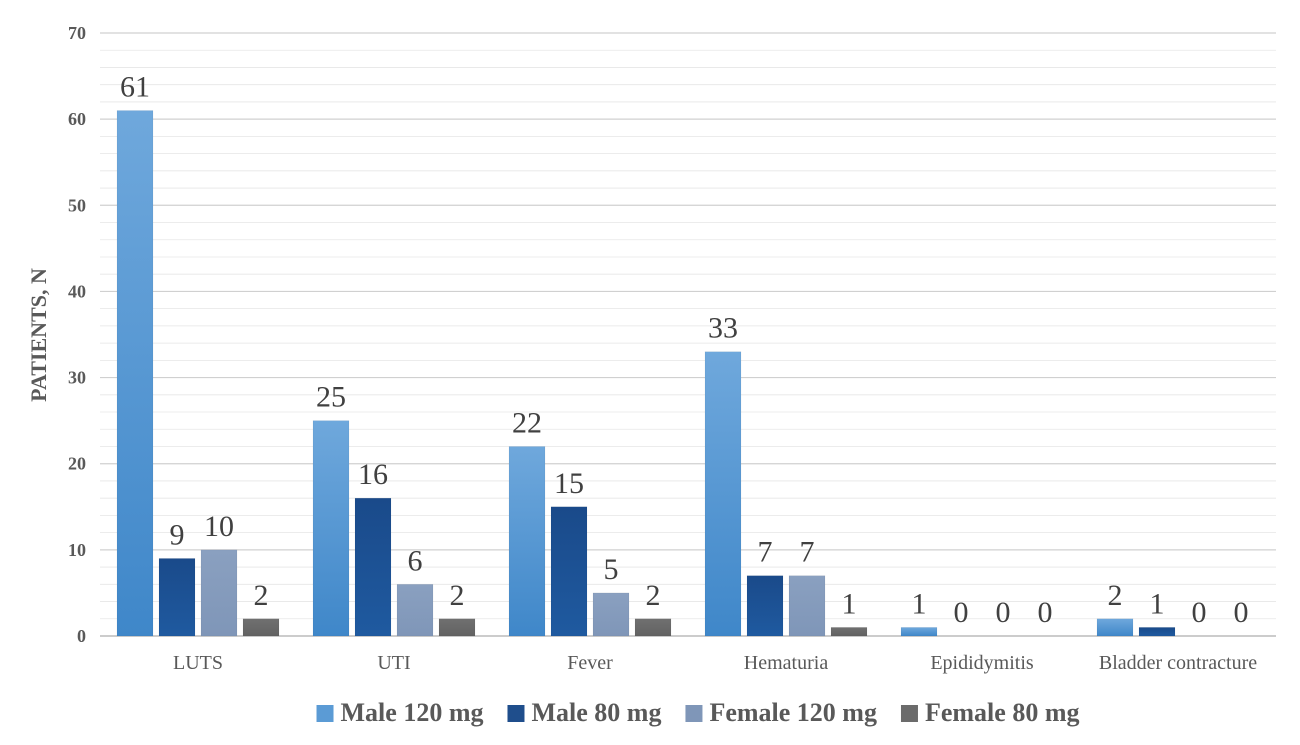  Describe the element at coordinates (590, 663) in the screenshot. I see `x-tick-label: Fever` at that location.